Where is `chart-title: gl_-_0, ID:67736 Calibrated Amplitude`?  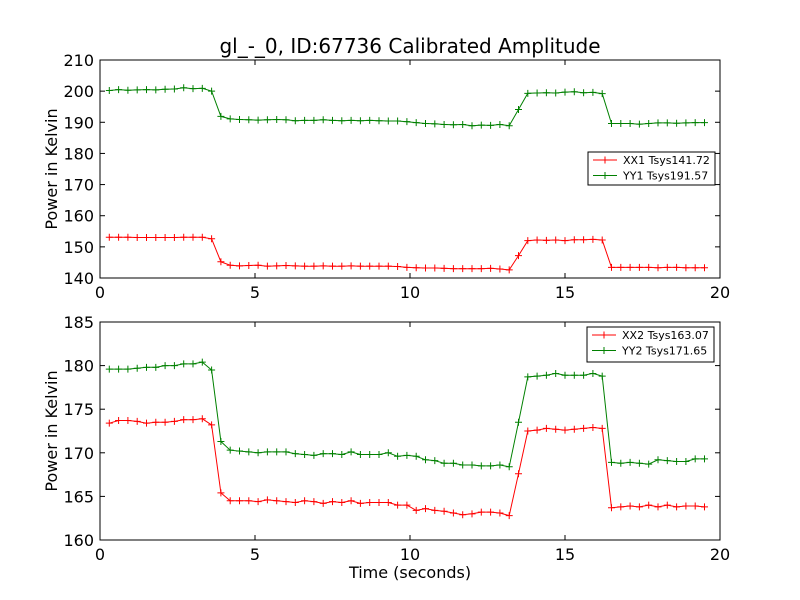 chart-title: gl_-_0, ID:67736 Calibrated Amplitude is located at coordinates (409, 46).